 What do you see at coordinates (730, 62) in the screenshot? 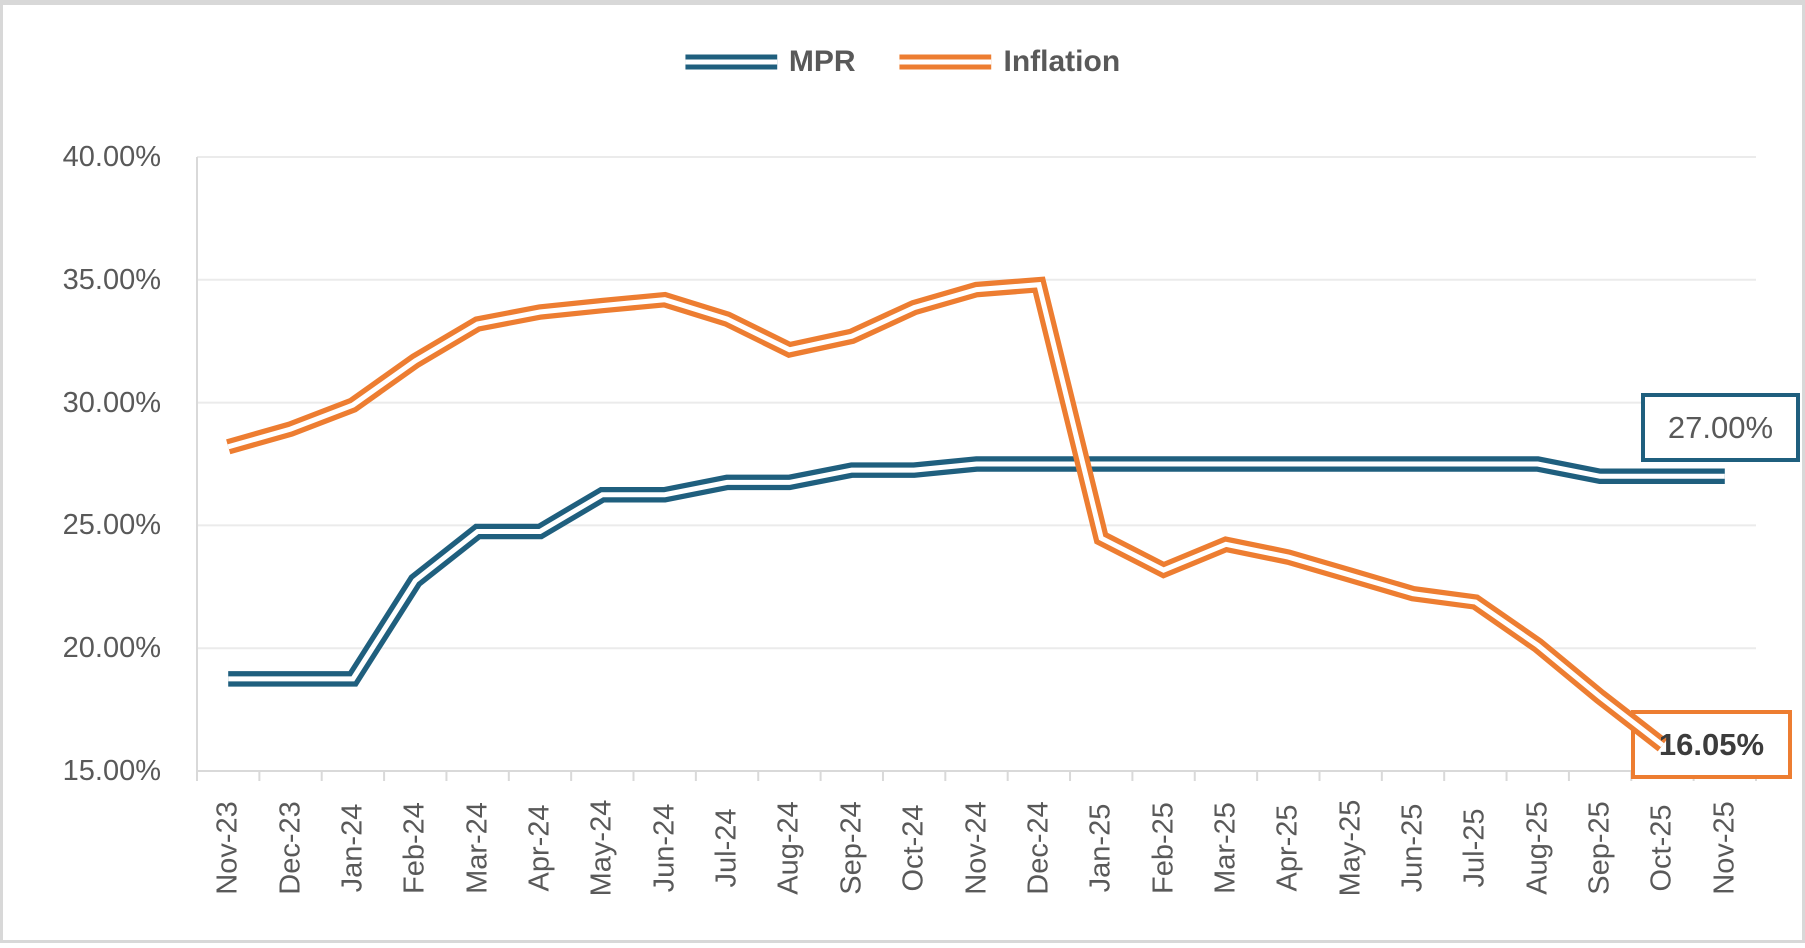
I see `mpr-line-marker-icon` at bounding box center [730, 62].